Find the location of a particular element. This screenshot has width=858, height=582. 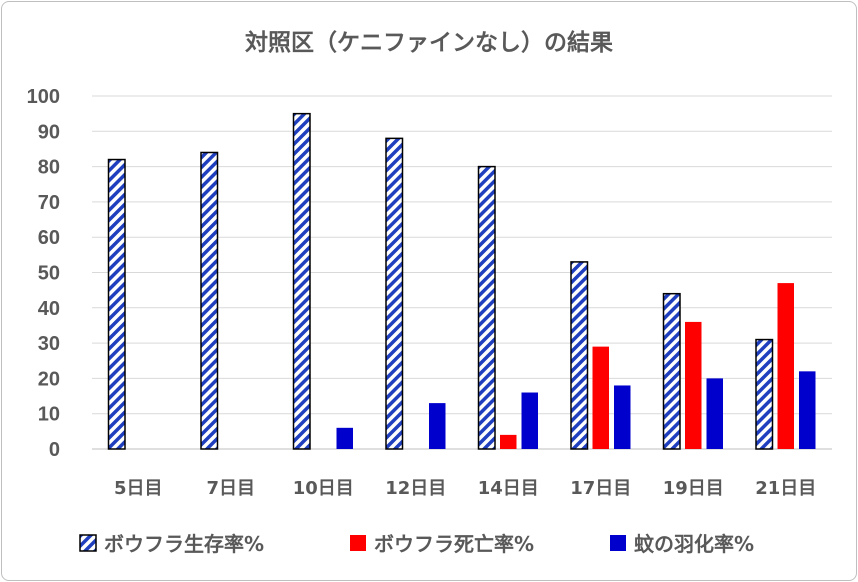

bar-3-14日目 is located at coordinates (529, 420).